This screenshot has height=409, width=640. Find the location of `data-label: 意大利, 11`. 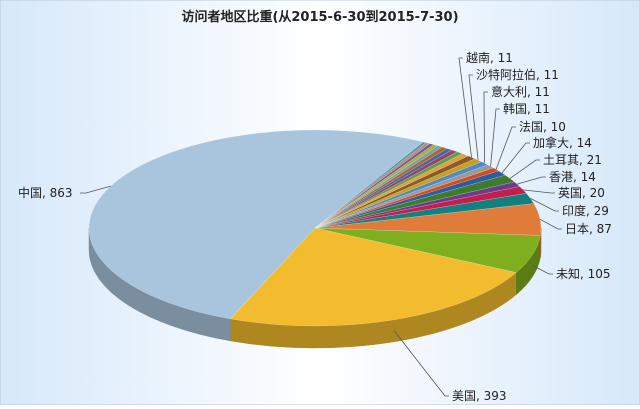

data-label: 意大利, 11 is located at coordinates (520, 91).